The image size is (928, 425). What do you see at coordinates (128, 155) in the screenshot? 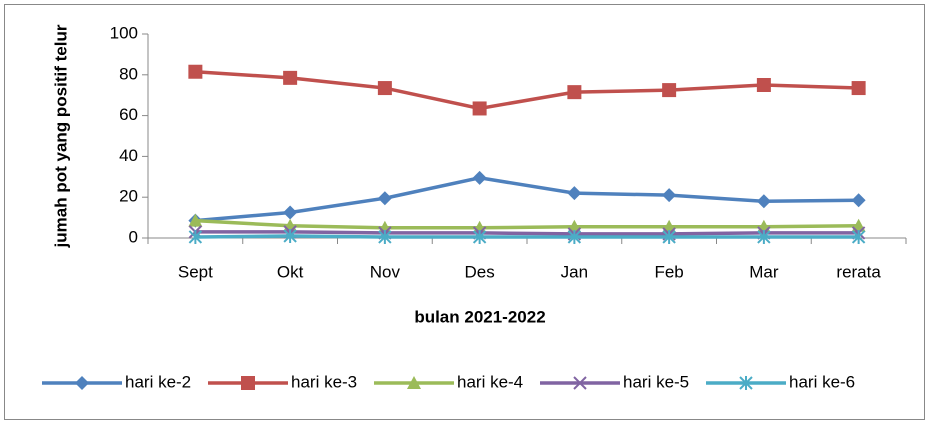
I see `y-tick-label: 40` at bounding box center [128, 155].